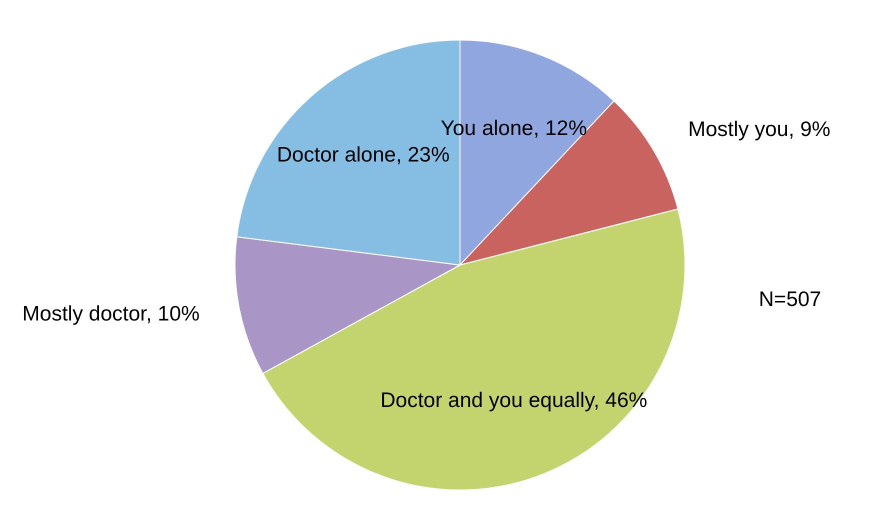  Describe the element at coordinates (759, 130) in the screenshot. I see `slice-label: Mostly you, 9%` at that location.